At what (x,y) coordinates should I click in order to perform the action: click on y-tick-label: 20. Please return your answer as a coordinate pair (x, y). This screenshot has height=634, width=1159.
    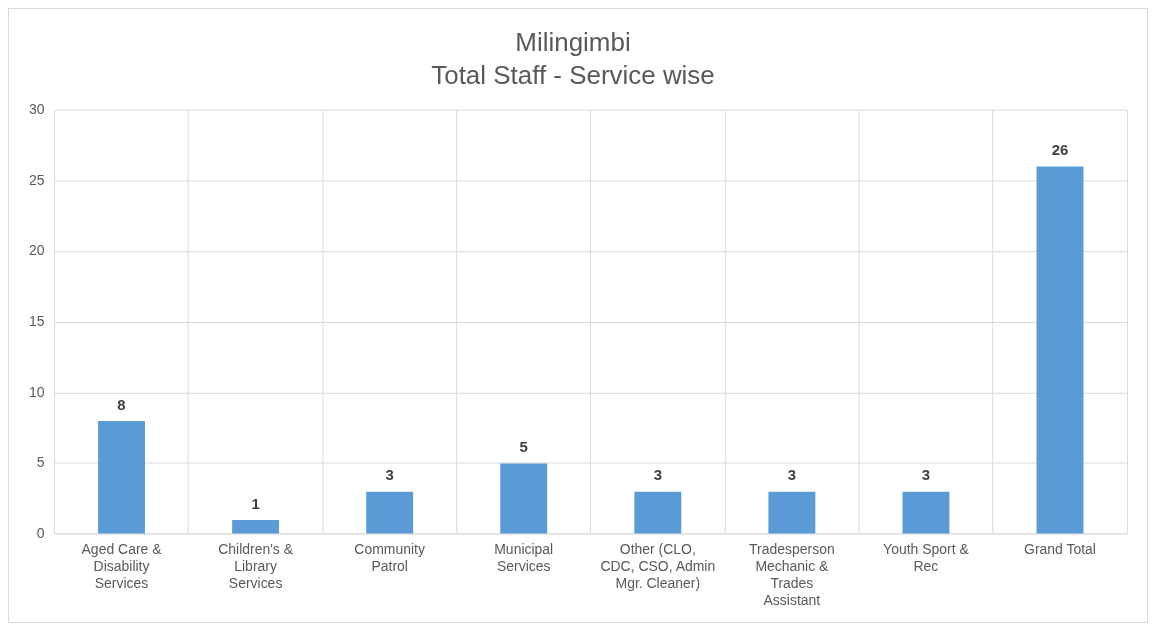
    Looking at the image, I should click on (36, 250).